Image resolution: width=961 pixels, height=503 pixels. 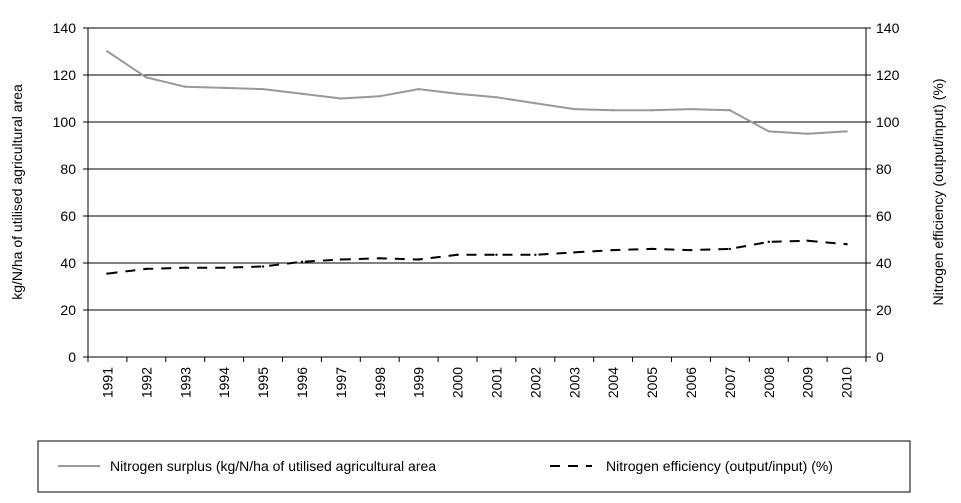 I want to click on y-tick-label-right: 80, so click(x=884, y=169).